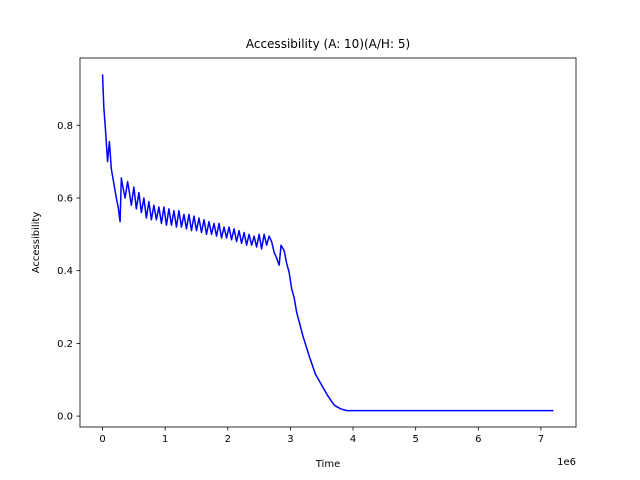 This screenshot has height=480, width=640. What do you see at coordinates (102, 439) in the screenshot?
I see `x-tick-label: 0` at bounding box center [102, 439].